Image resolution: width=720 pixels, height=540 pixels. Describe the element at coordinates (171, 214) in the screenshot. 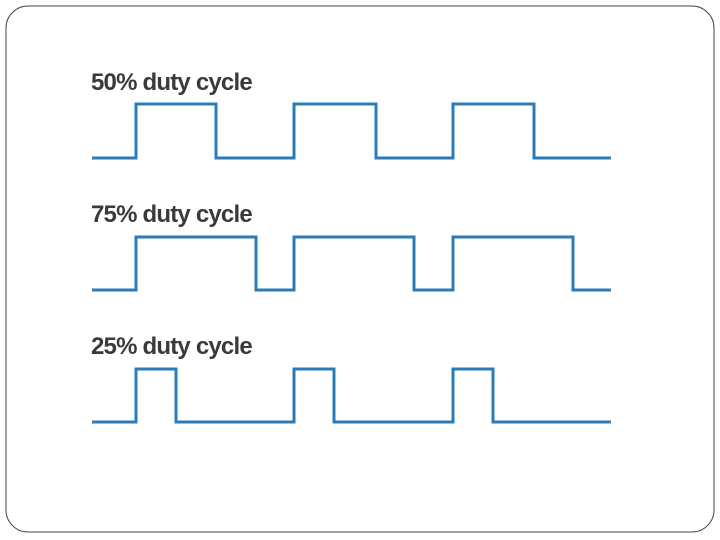

I see `waveform-label: 75% duty cycle` at that location.